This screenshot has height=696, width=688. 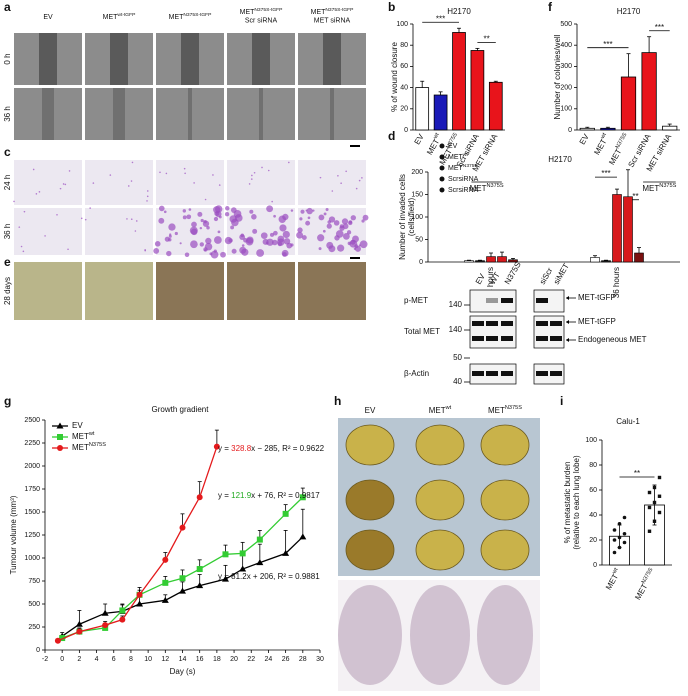 What do you see at coordinates (457, 357) in the screenshot?
I see `mw-marker: 50` at bounding box center [457, 357].